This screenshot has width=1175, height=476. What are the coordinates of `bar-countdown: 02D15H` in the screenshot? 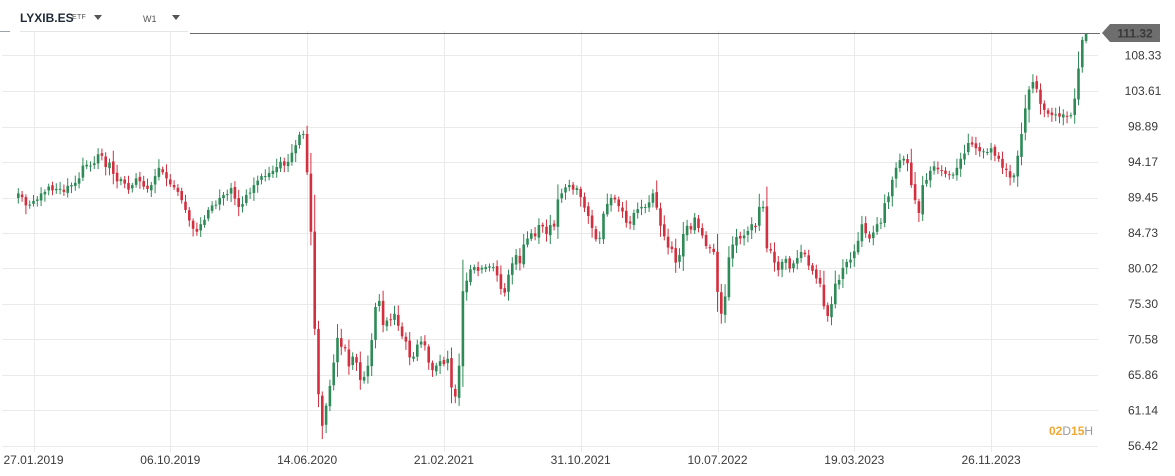 It's located at (1071, 431).